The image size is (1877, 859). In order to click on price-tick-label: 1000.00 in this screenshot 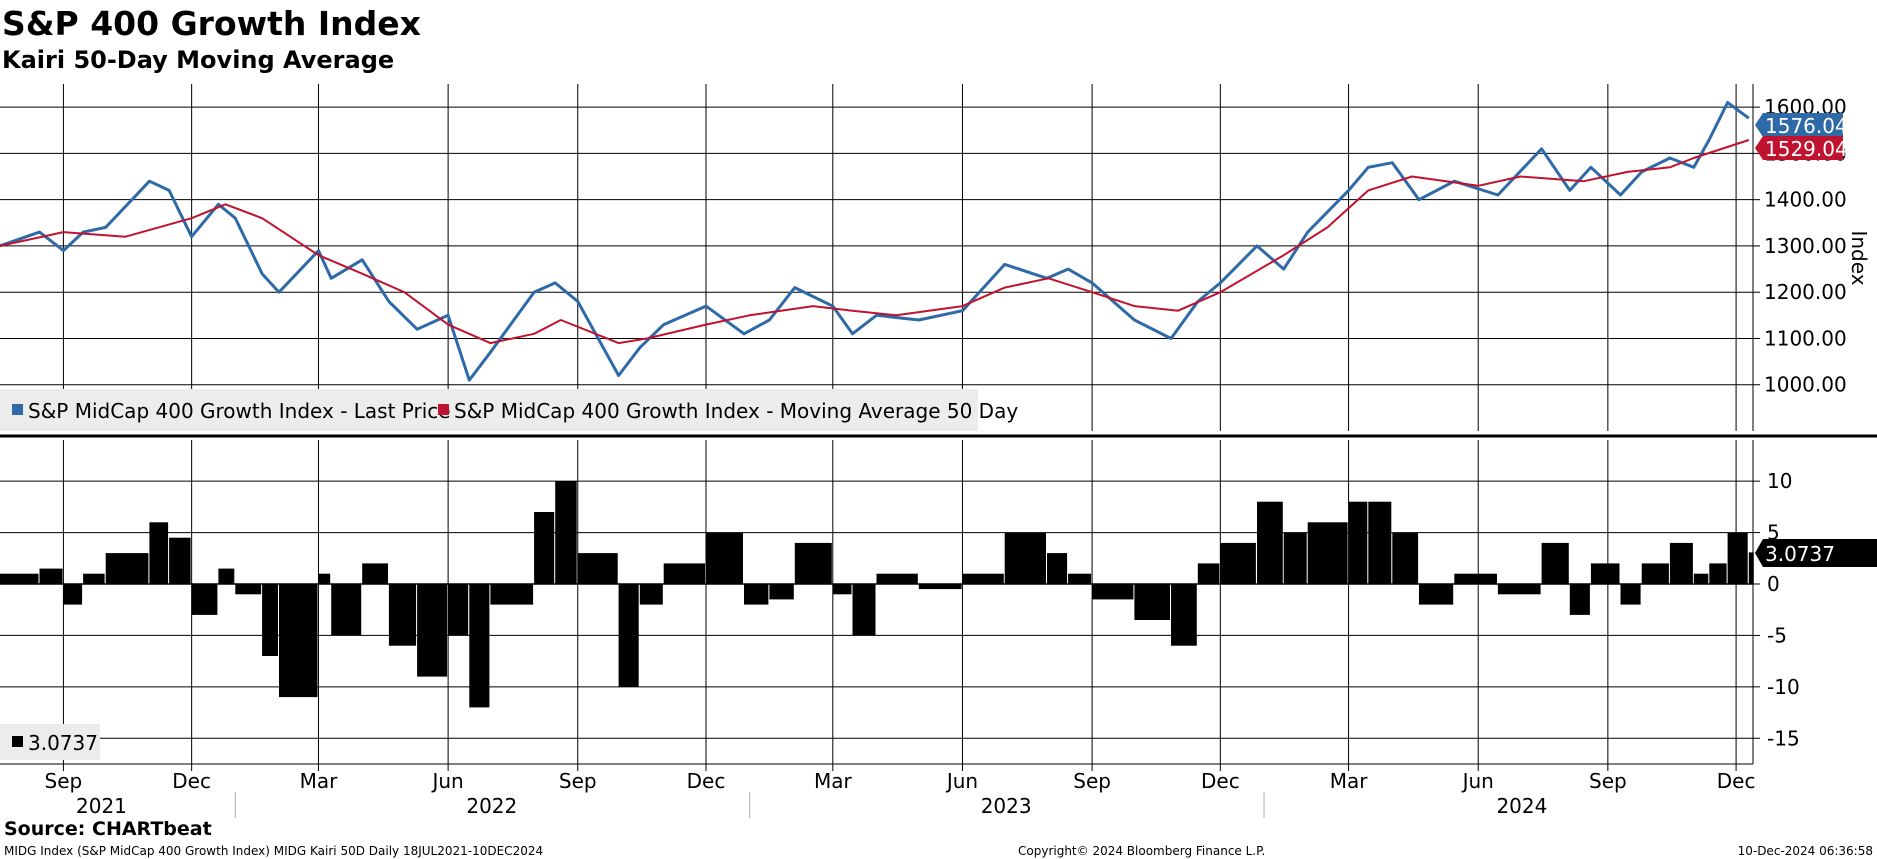, I will do `click(1805, 385)`.